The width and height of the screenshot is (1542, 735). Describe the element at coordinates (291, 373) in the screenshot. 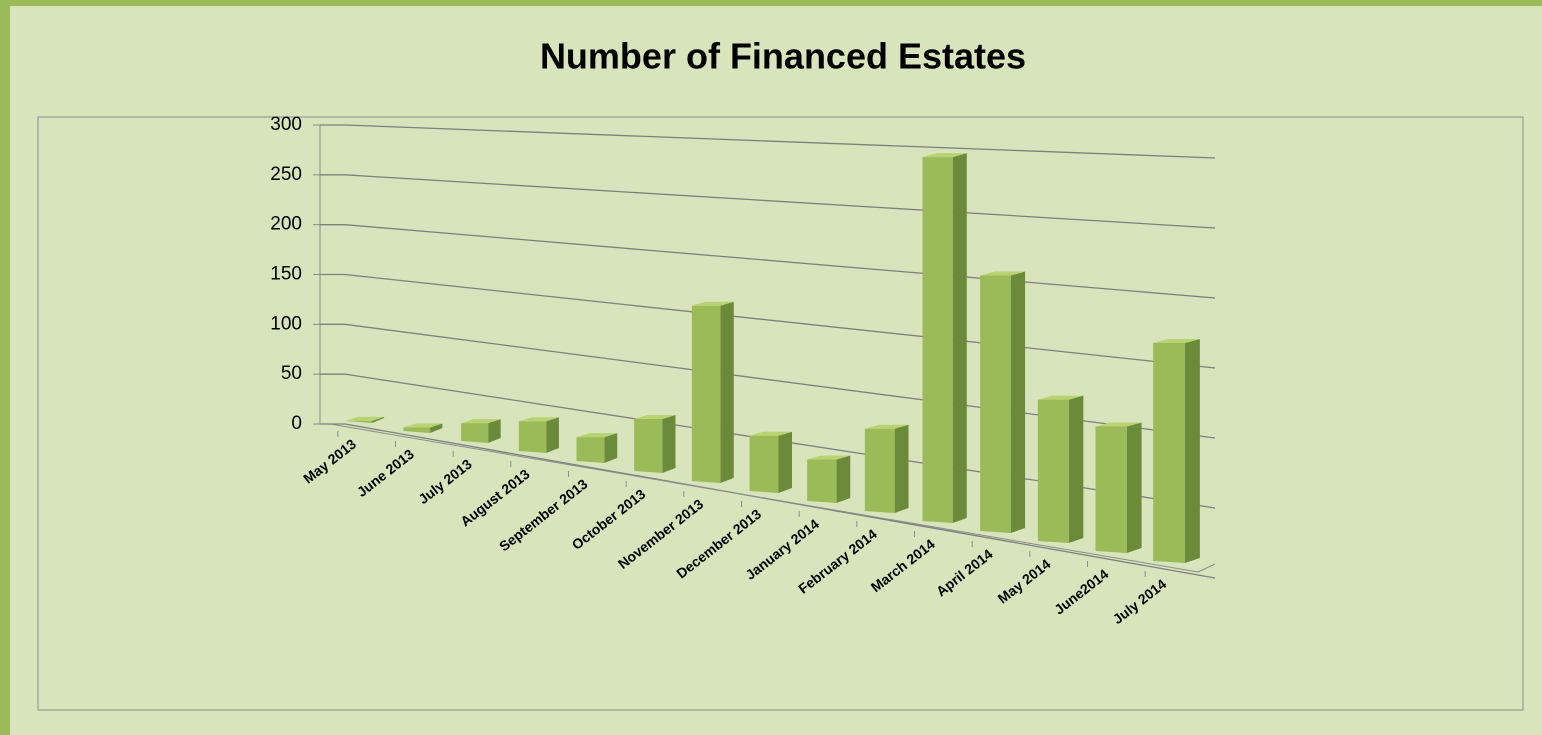

I see `y-tick-label: 50` at that location.